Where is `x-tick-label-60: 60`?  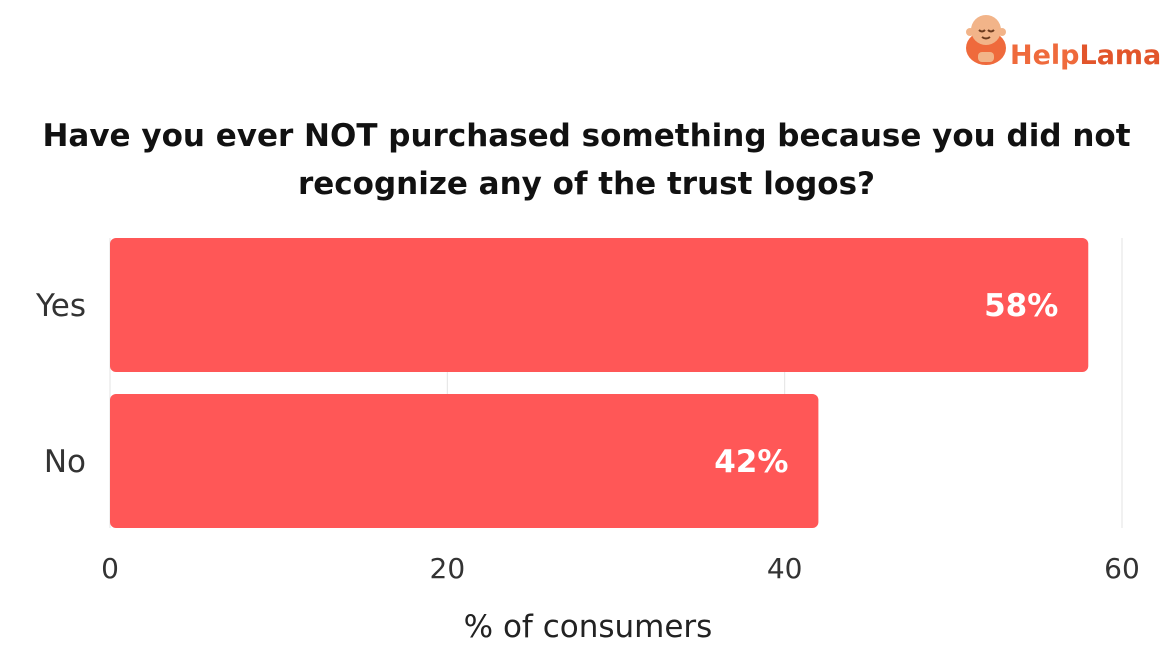 x-tick-label-60: 60 is located at coordinates (1122, 568).